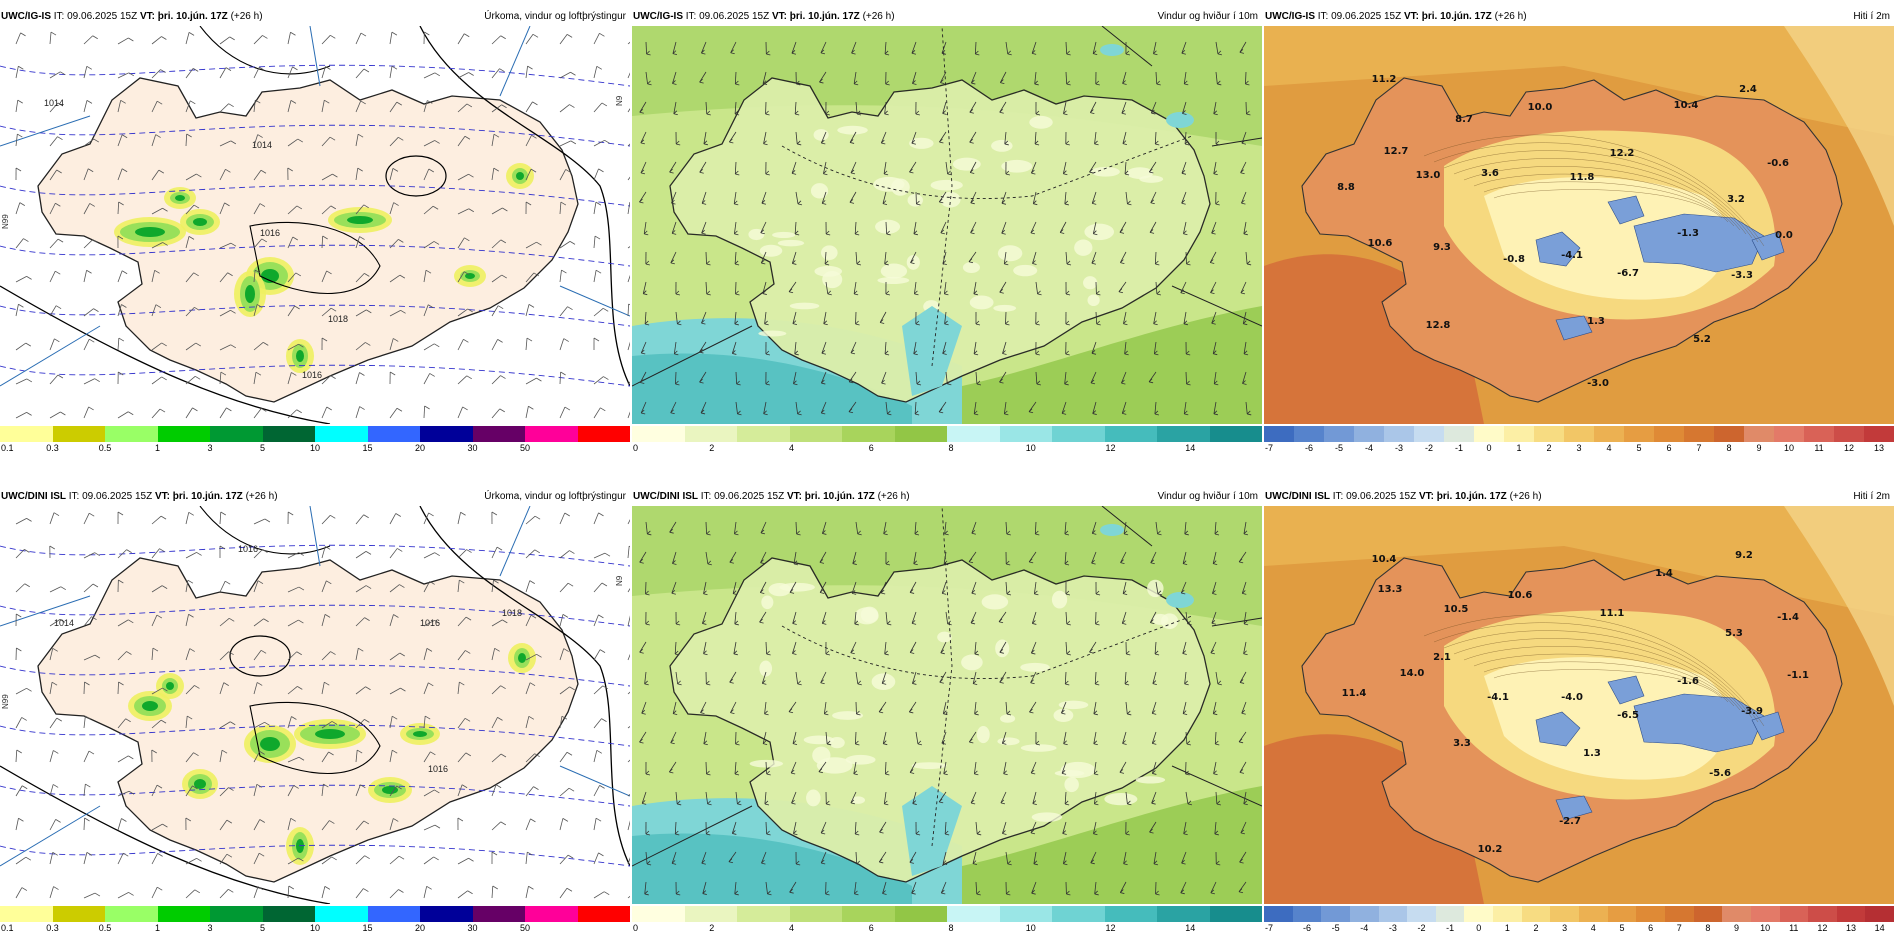 Image resolution: width=1900 pixels, height=950 pixels. What do you see at coordinates (315, 225) in the screenshot?
I see `map-area: 1014 1014 1016 1018 1016 N99 N9` at bounding box center [315, 225].